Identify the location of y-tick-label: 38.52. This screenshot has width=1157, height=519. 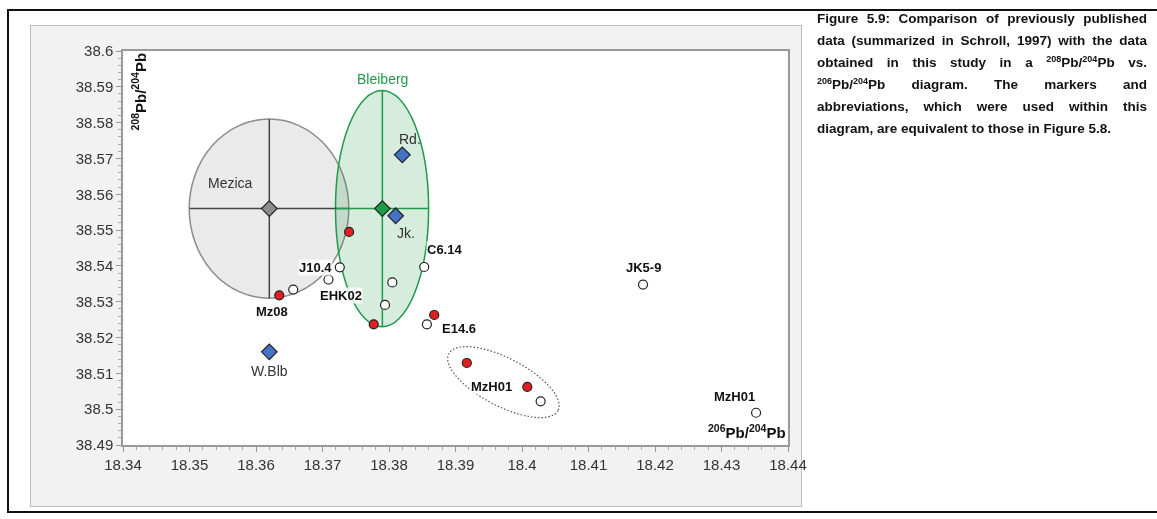
(94, 337).